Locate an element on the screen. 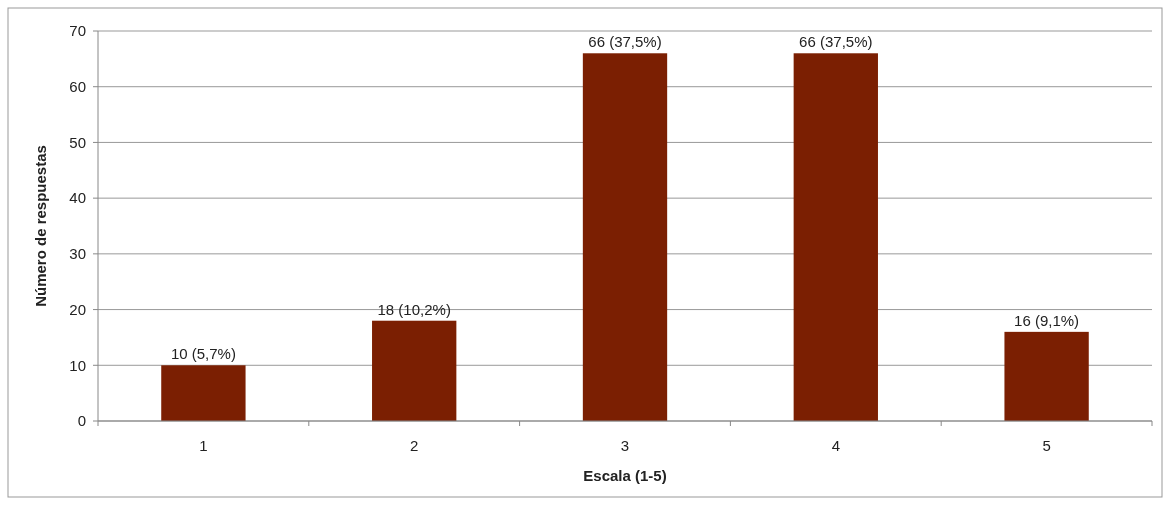  x-tick-label: 4 is located at coordinates (835, 445).